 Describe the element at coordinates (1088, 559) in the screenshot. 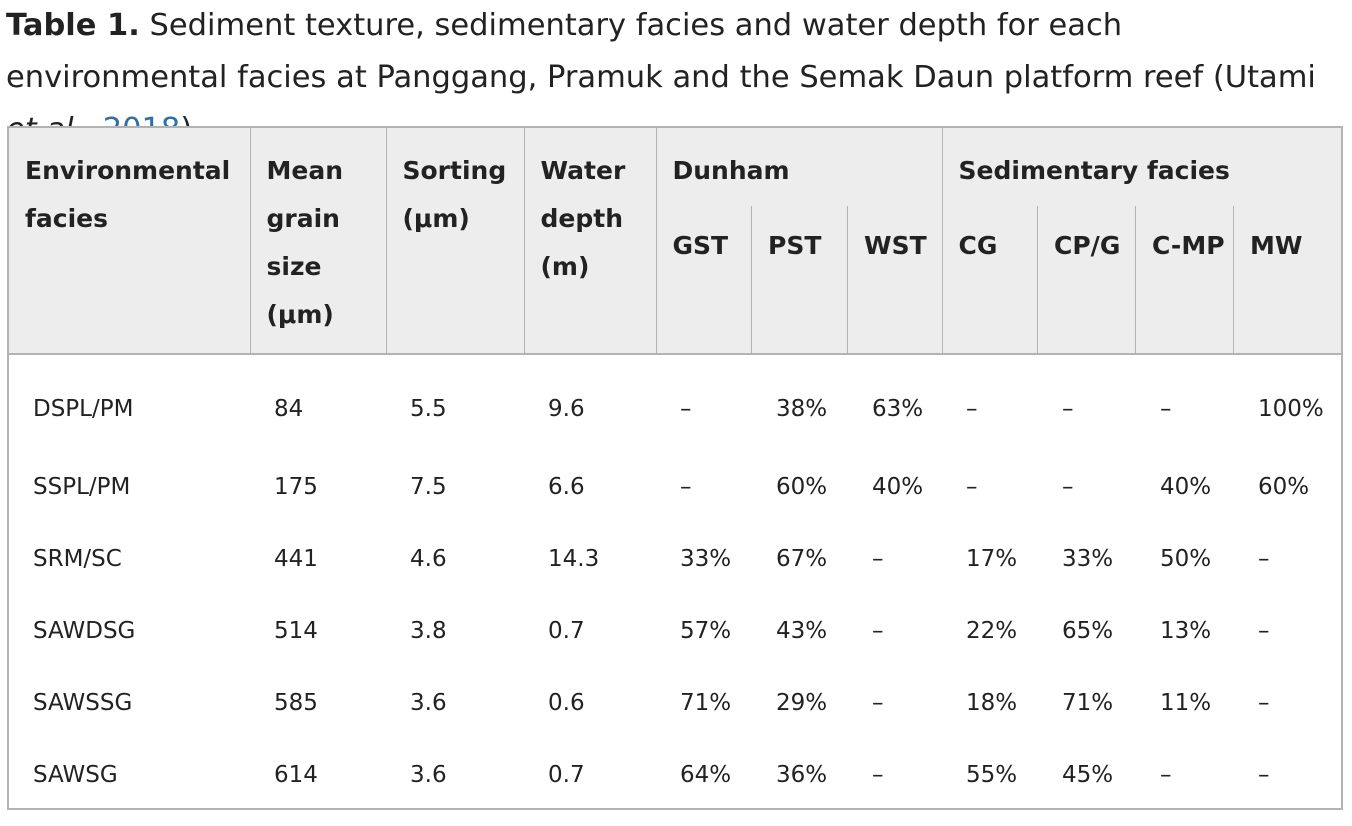

I see `cell-cpg: 33%` at that location.